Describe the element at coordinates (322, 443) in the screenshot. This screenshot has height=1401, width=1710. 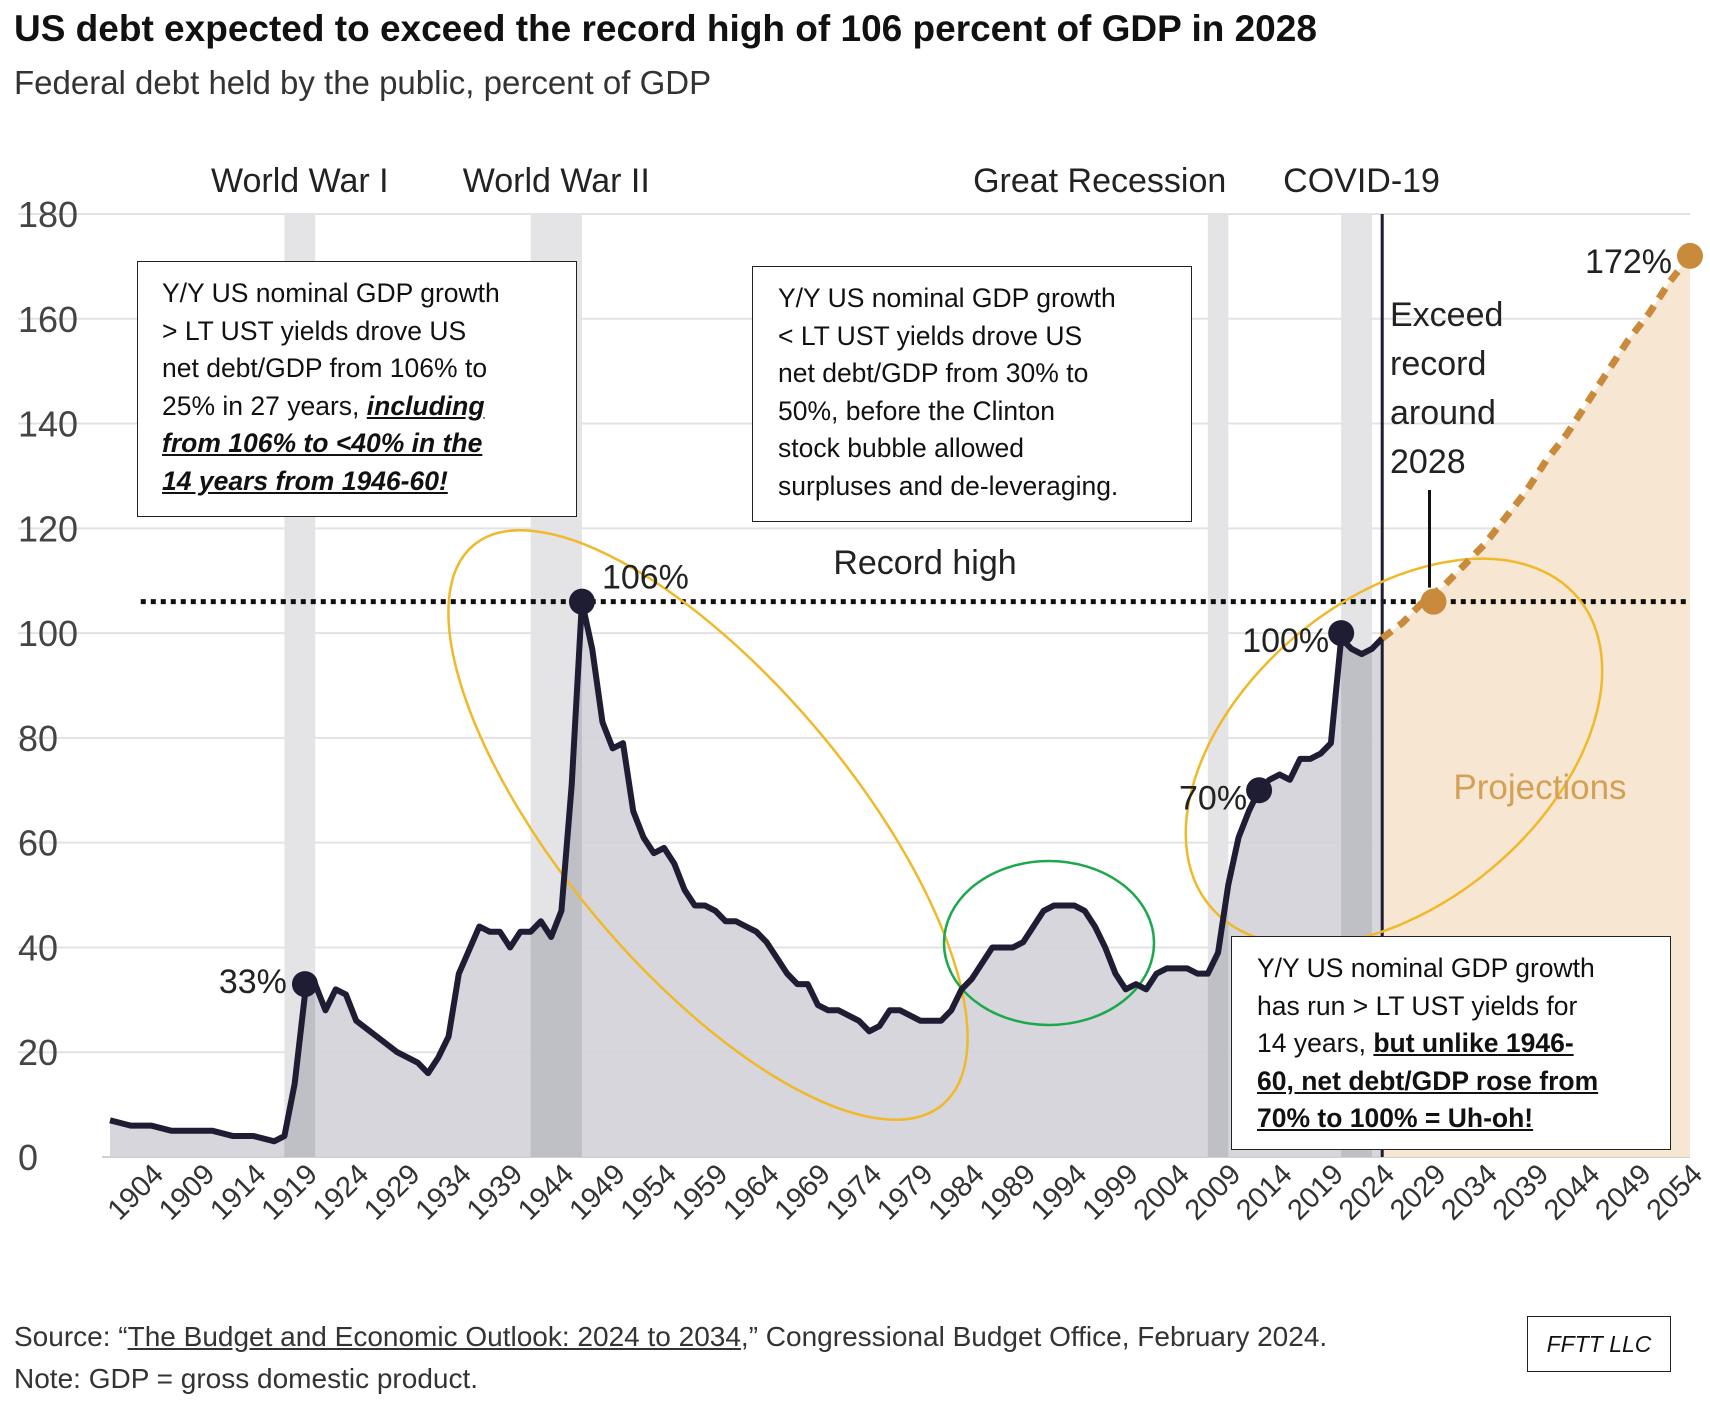
I see `box1-emphasis: from 106% to <40% in the` at that location.